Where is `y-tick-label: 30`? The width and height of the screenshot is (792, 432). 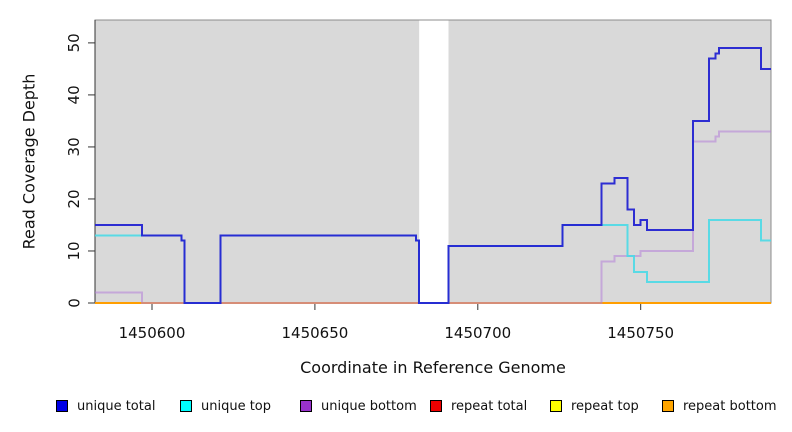
y-tick-label: 30 is located at coordinates (74, 146).